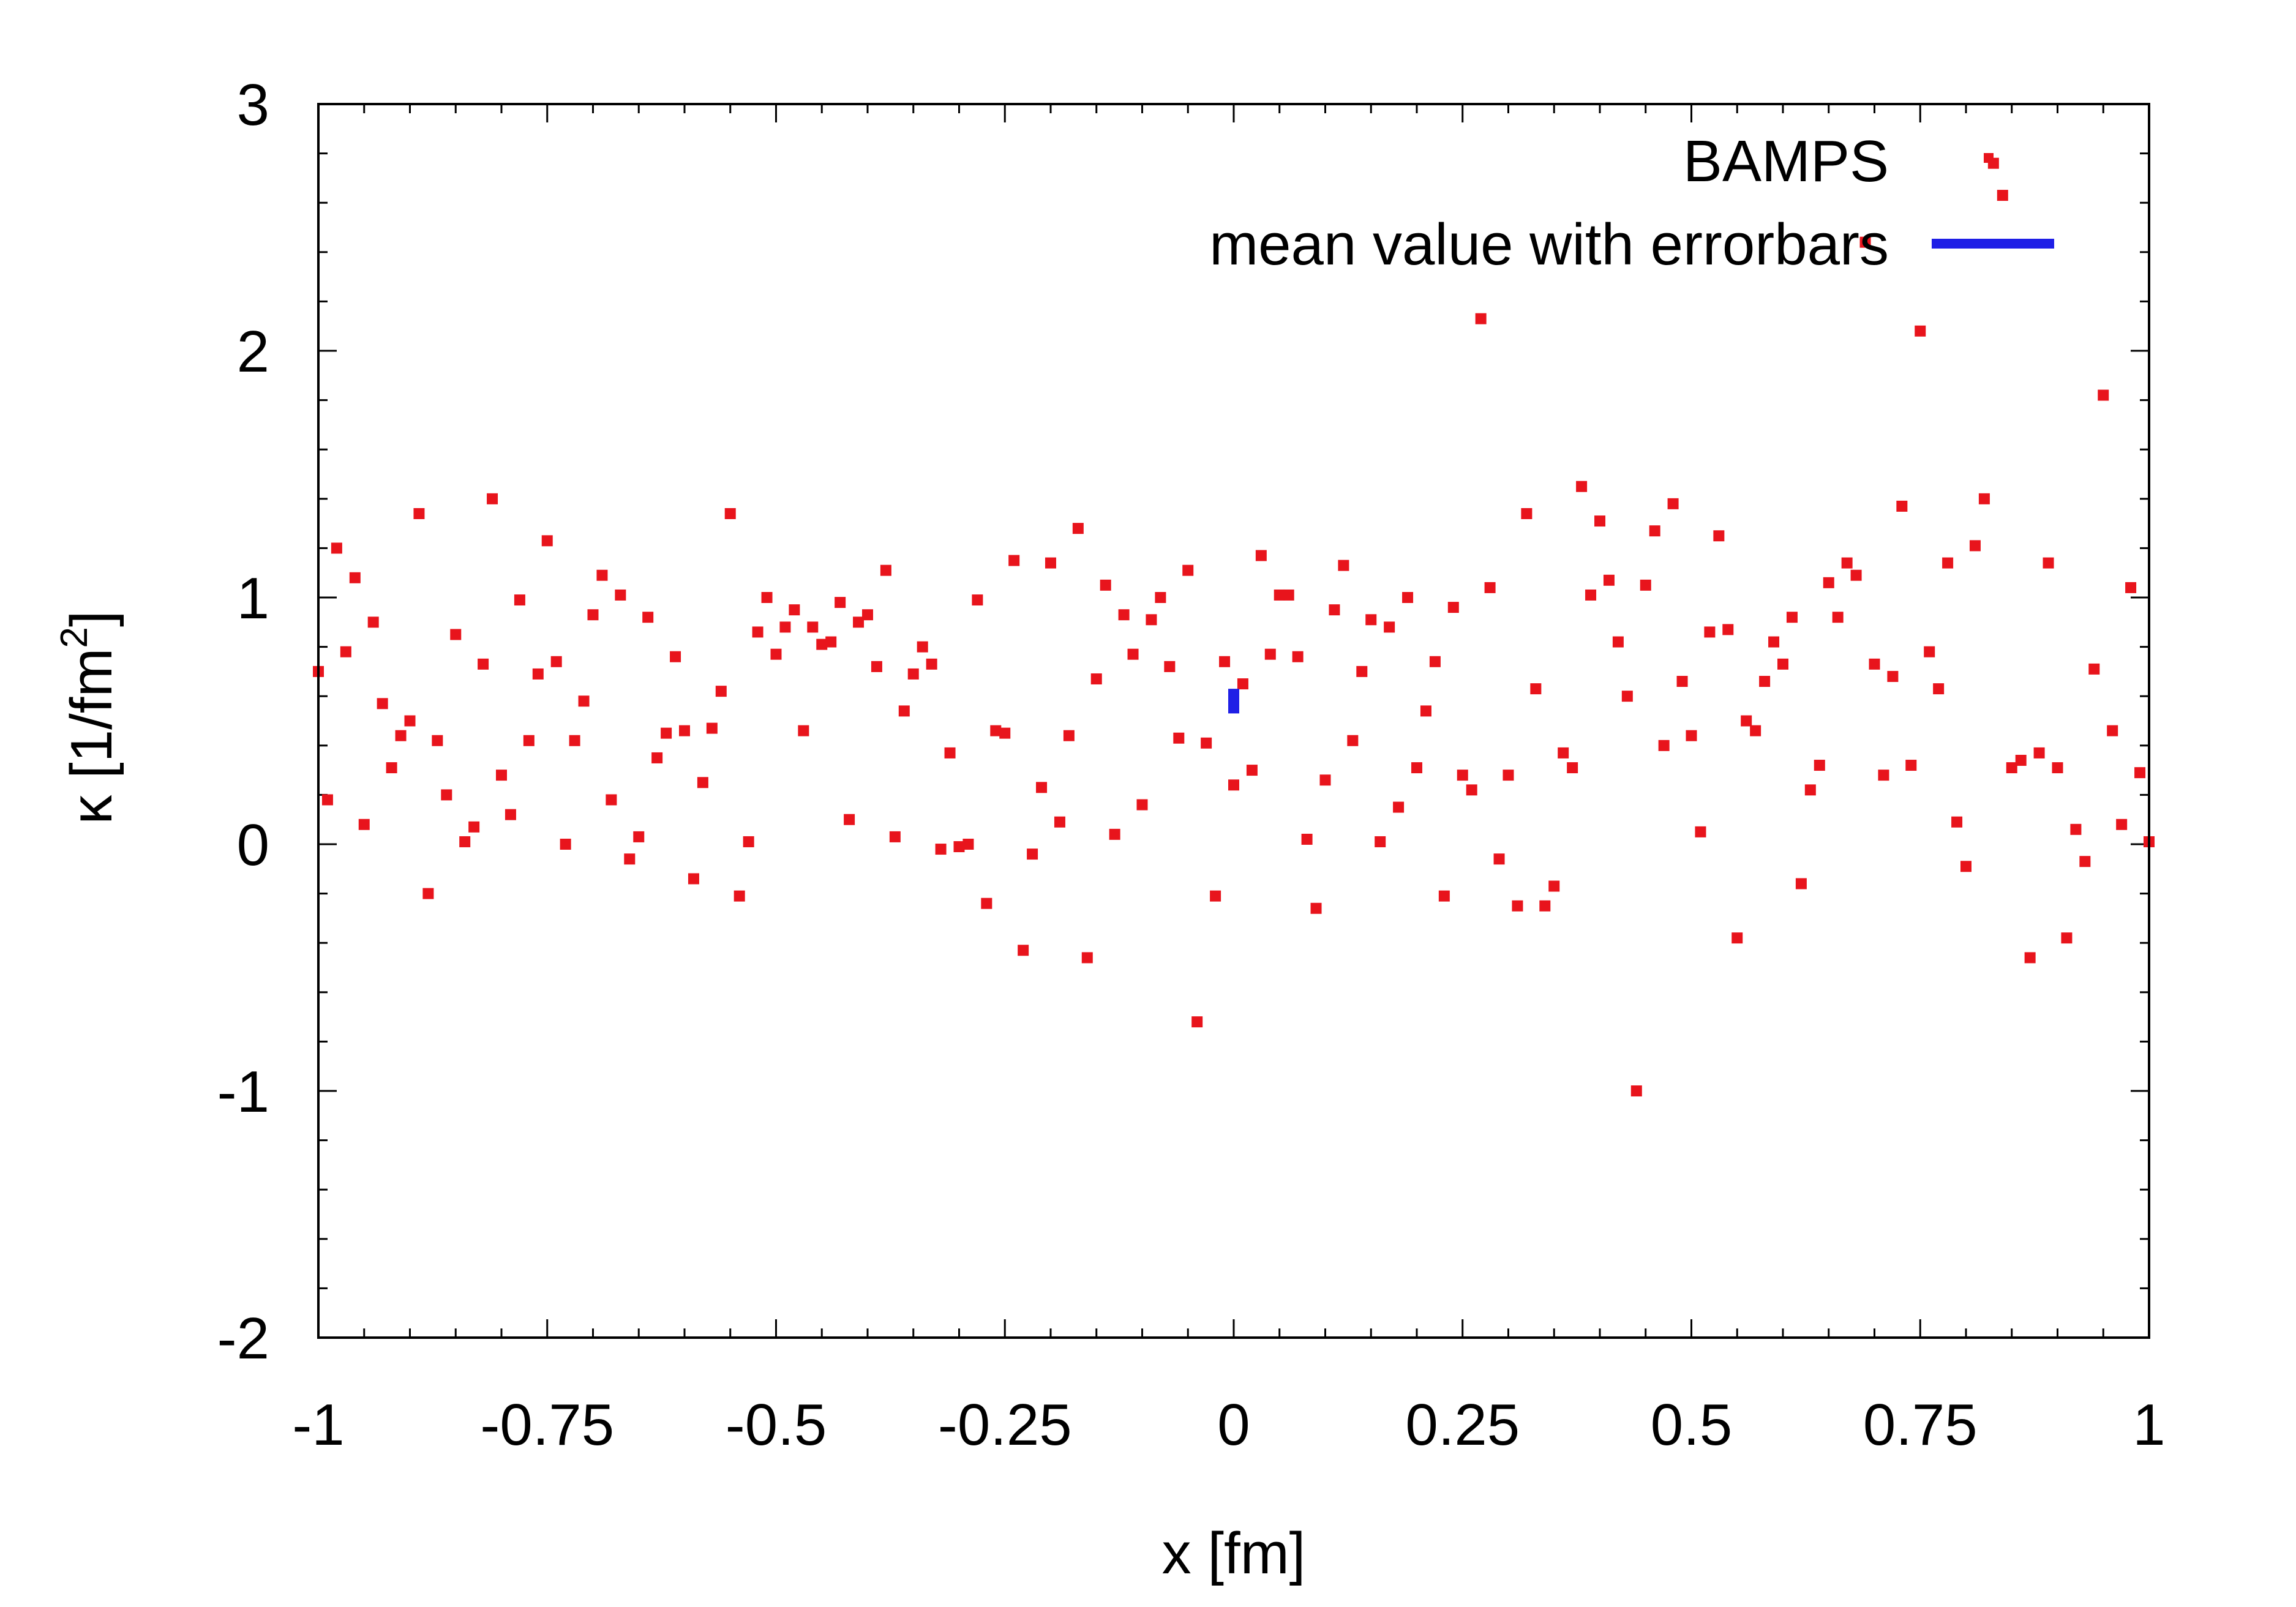 Image resolution: width=2296 pixels, height=1607 pixels. I want to click on y-tick-labels: -2 -1 0 1 2 3, so click(243, 721).